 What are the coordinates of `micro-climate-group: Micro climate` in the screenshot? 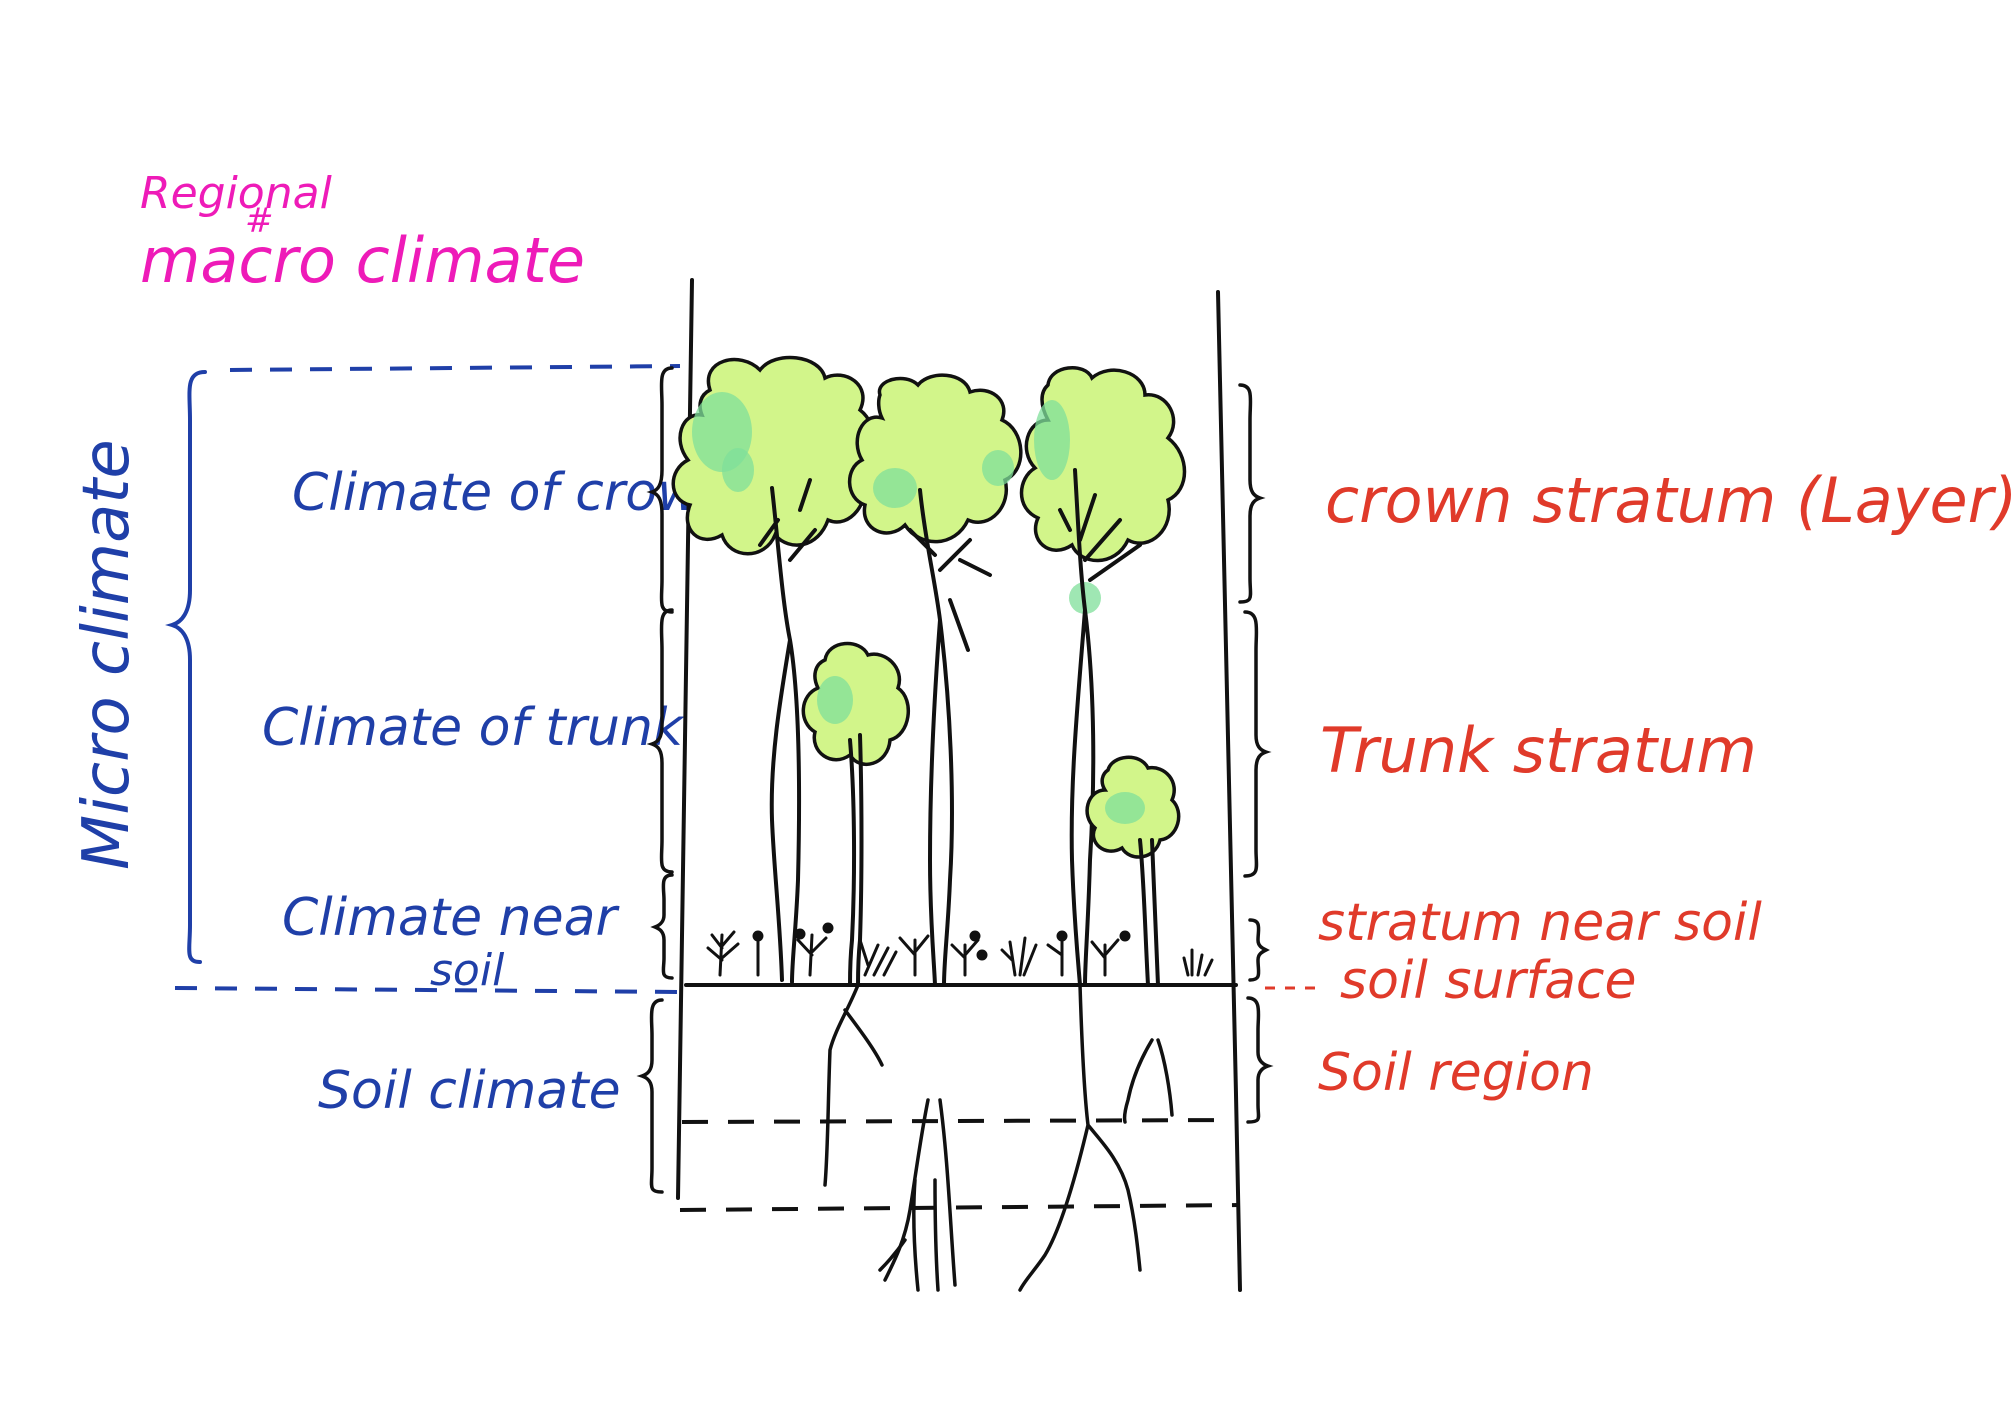 It's located at (375, 679).